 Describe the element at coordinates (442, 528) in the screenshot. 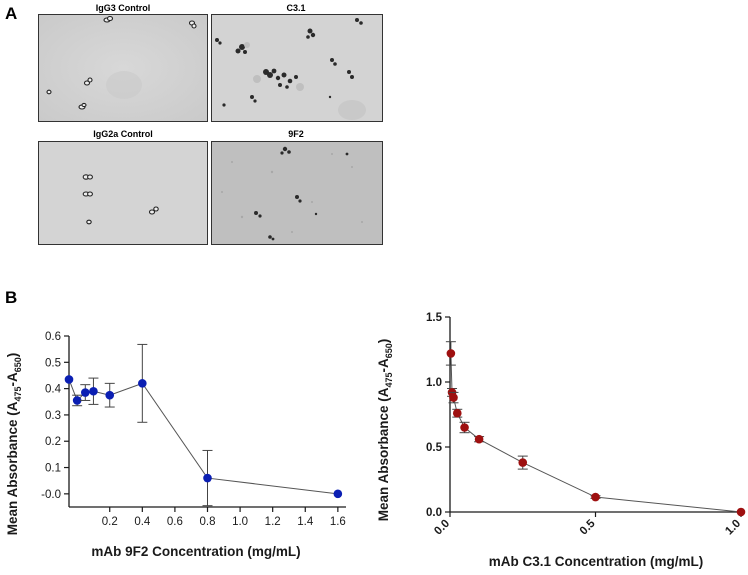

I see `x-tick-label: 0.0` at that location.